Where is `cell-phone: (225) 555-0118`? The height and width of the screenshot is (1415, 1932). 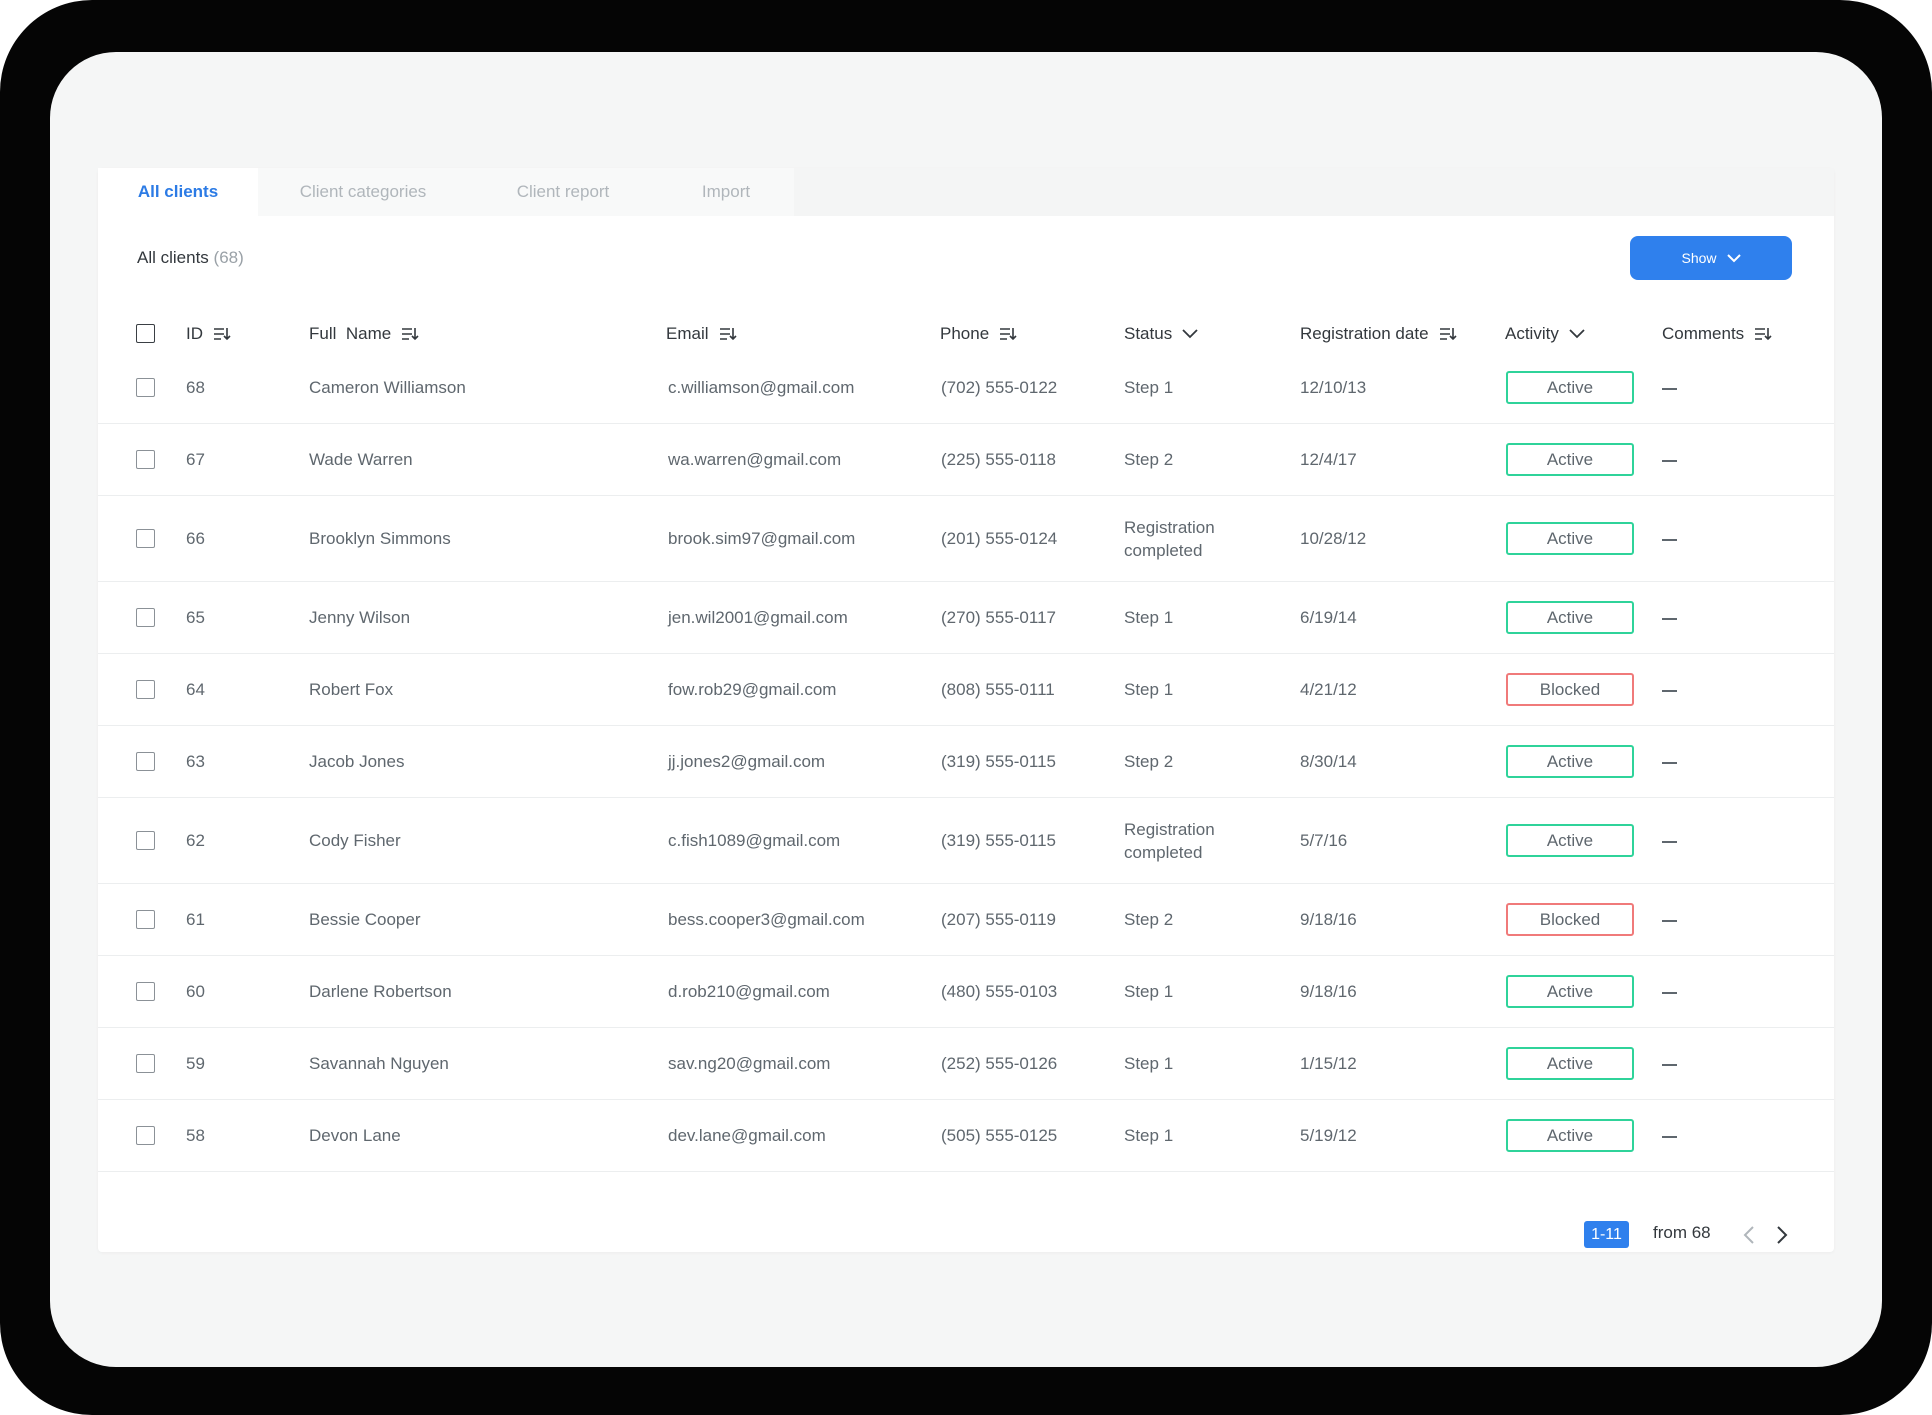
cell-phone: (225) 555-0118 is located at coordinates (998, 459).